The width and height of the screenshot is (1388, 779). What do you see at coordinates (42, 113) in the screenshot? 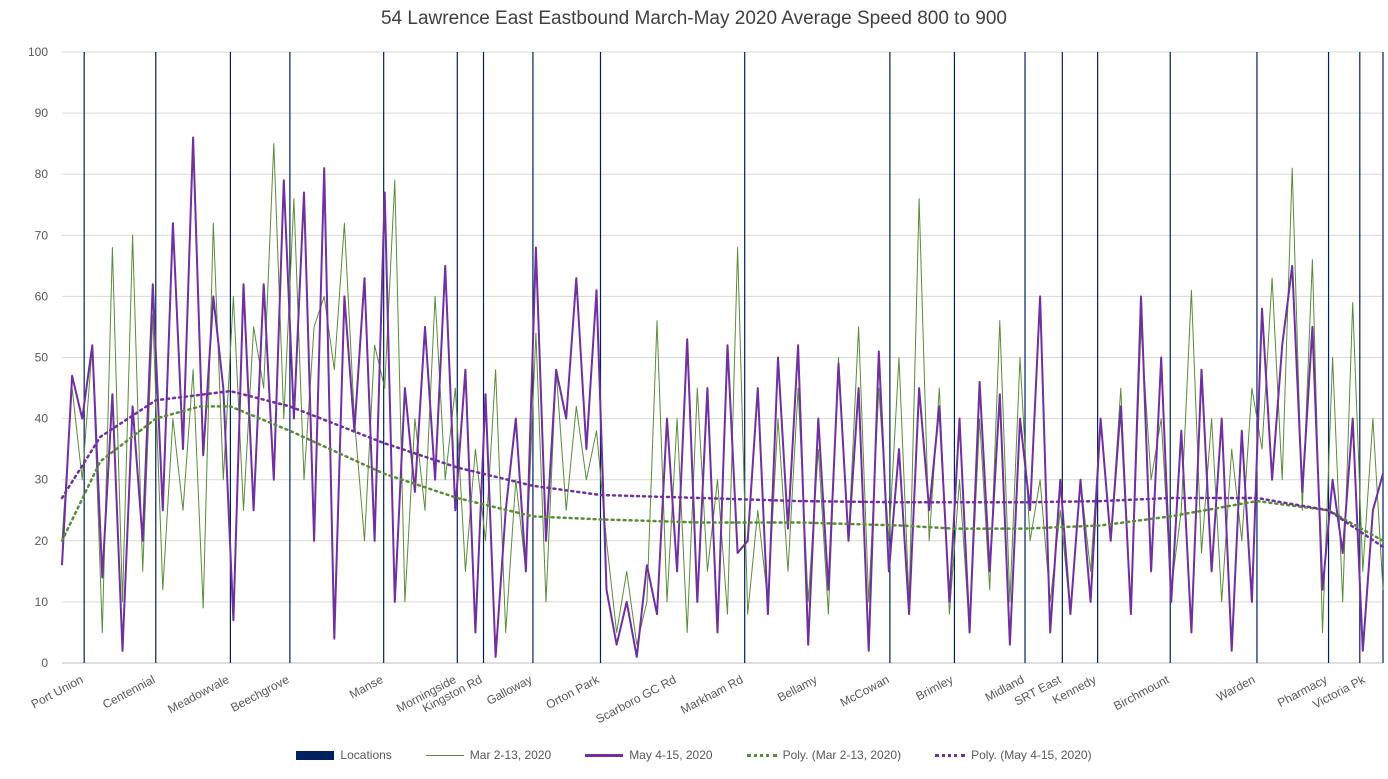
I see `y-tick-label: 90` at bounding box center [42, 113].